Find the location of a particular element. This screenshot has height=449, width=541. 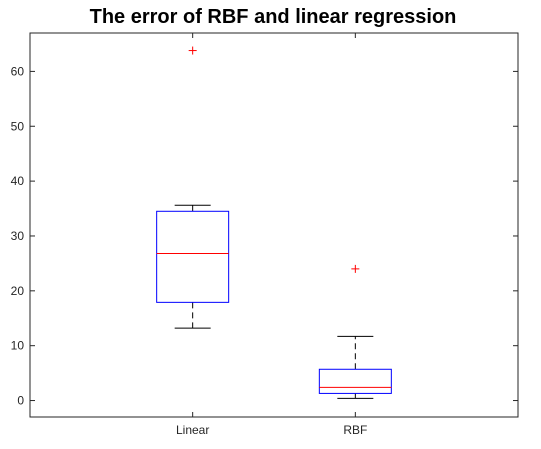

y-tick-label: 20 is located at coordinates (18, 291).